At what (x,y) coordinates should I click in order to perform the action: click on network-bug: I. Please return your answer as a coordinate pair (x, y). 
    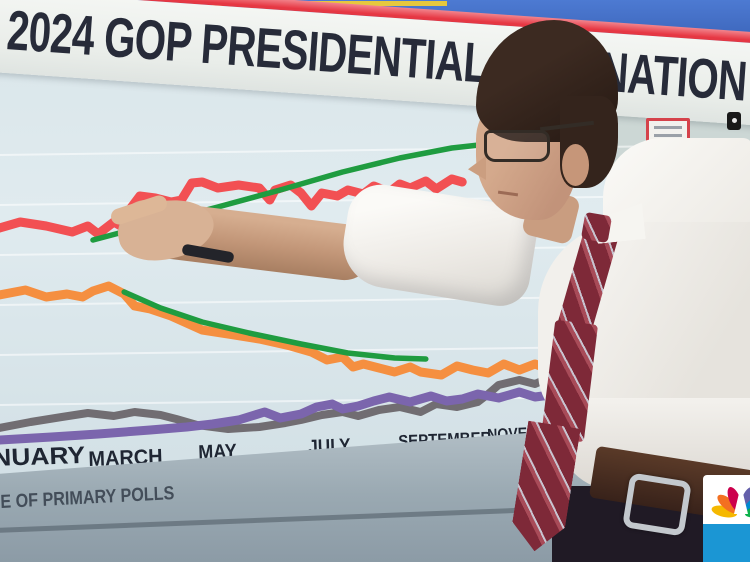
    Looking at the image, I should click on (726, 518).